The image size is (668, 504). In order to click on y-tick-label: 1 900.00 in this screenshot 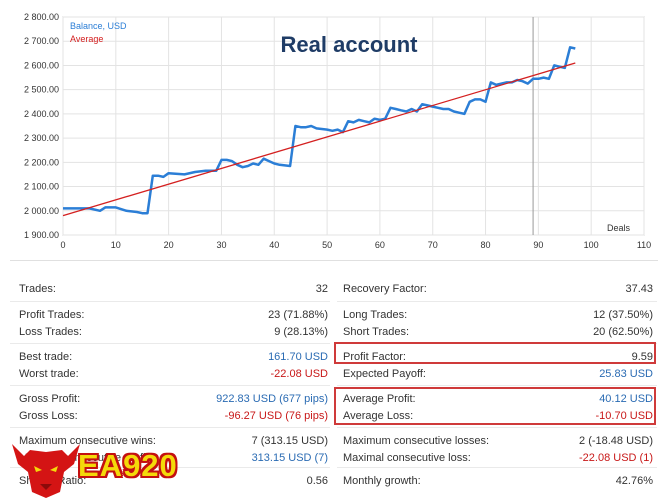, I will do `click(41, 235)`.